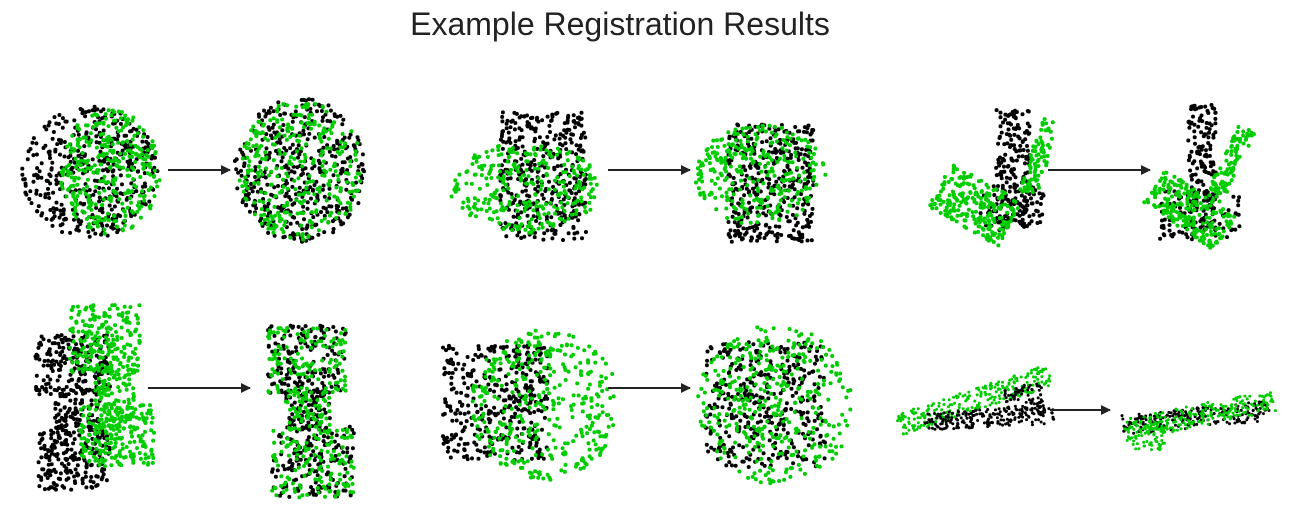 The width and height of the screenshot is (1300, 520). I want to click on example-flat-object, so click(1086, 409).